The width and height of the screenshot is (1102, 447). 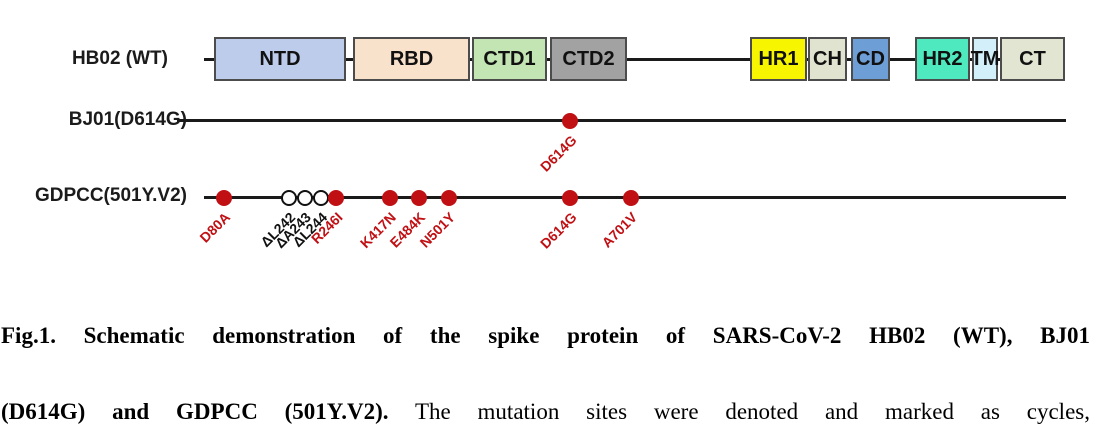 I want to click on domain-box-ch: CH, so click(x=827, y=59).